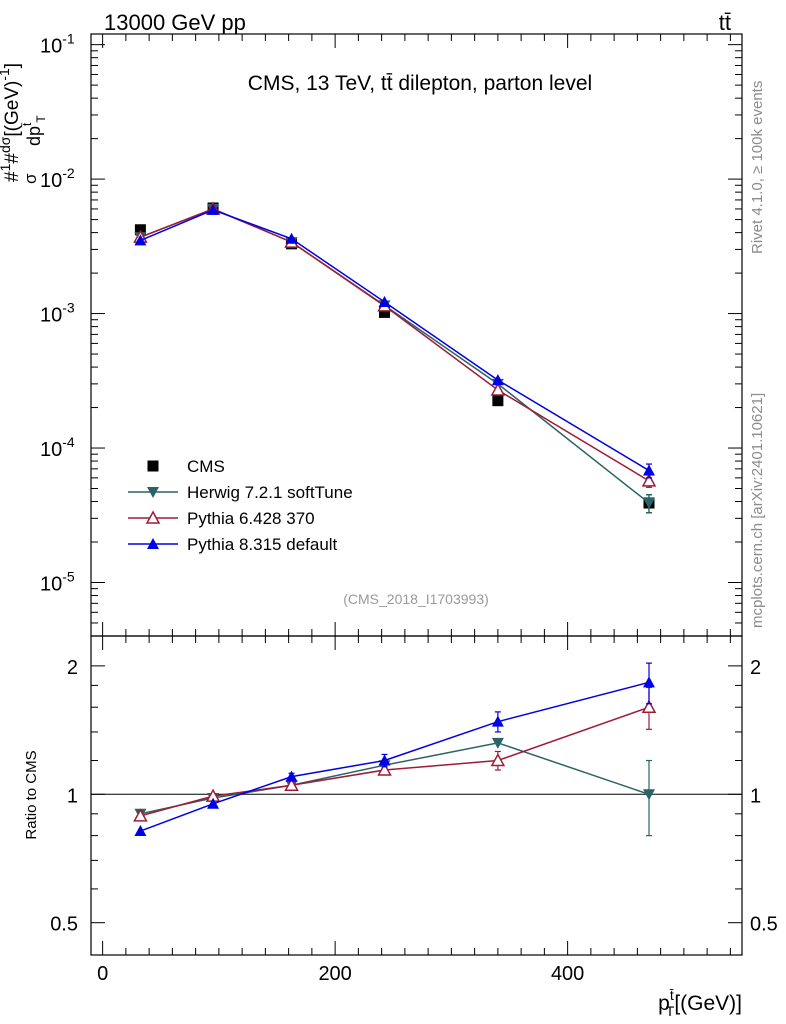 This screenshot has height=1024, width=786. I want to click on y-label-one: 1, so click(6, 167).